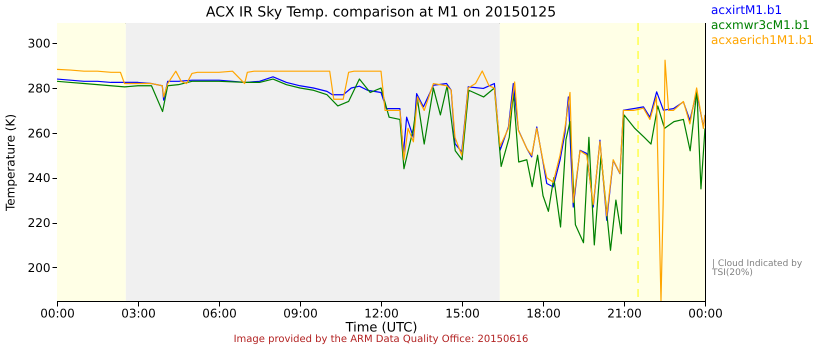 This screenshot has width=840, height=350. Describe the element at coordinates (381, 313) in the screenshot. I see `x-tick-label: 12:00` at that location.